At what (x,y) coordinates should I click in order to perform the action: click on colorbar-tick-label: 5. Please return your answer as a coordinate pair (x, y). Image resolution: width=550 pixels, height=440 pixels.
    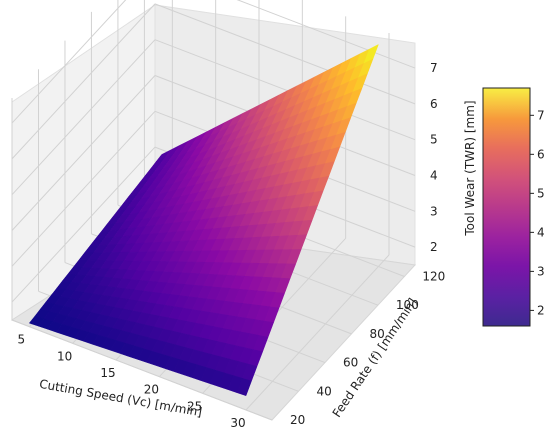
    Looking at the image, I should click on (541, 193).